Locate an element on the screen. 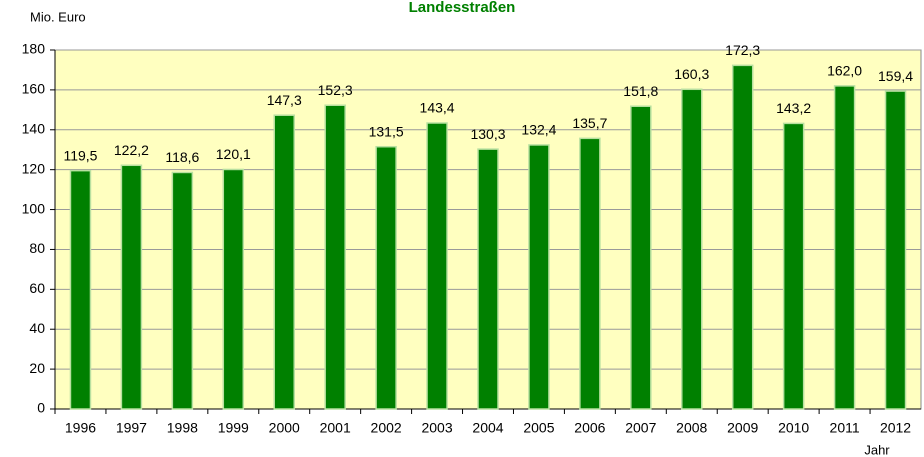  x-axis-label: Jahr is located at coordinates (877, 449).